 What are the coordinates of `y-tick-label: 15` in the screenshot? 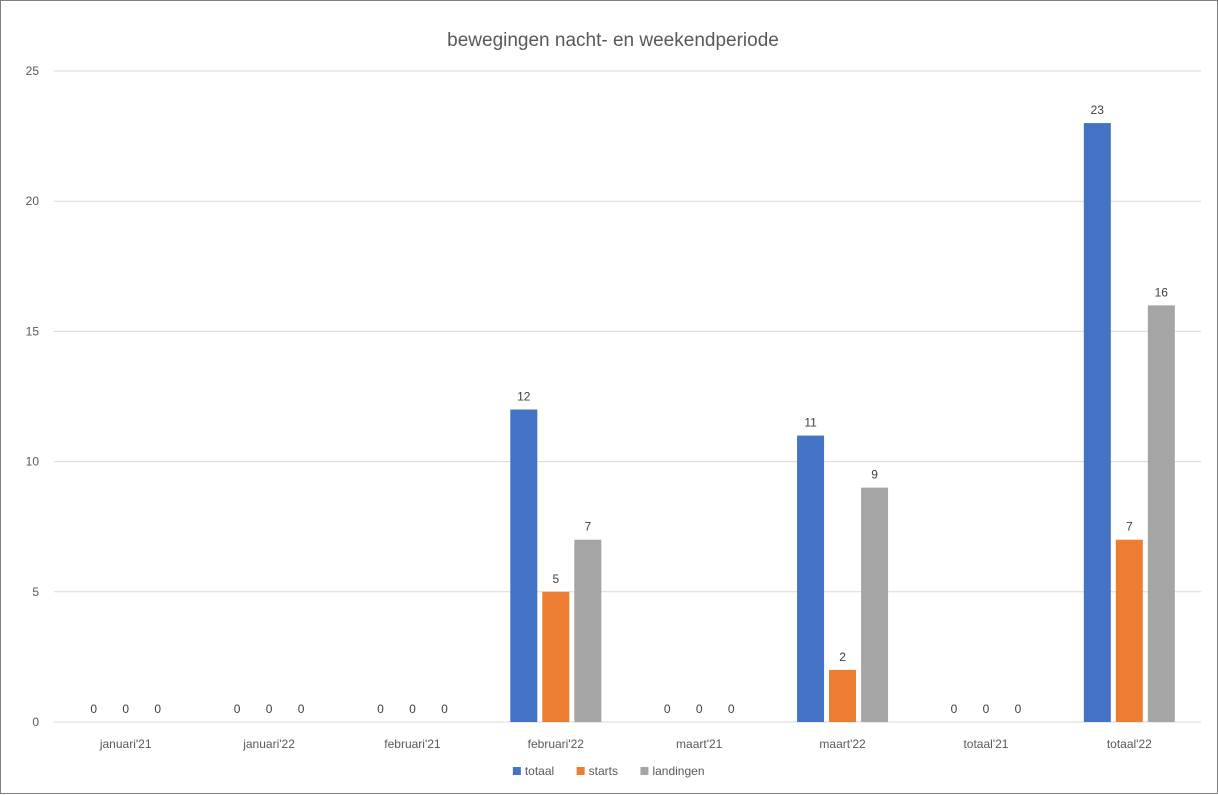 It's located at (33, 331).